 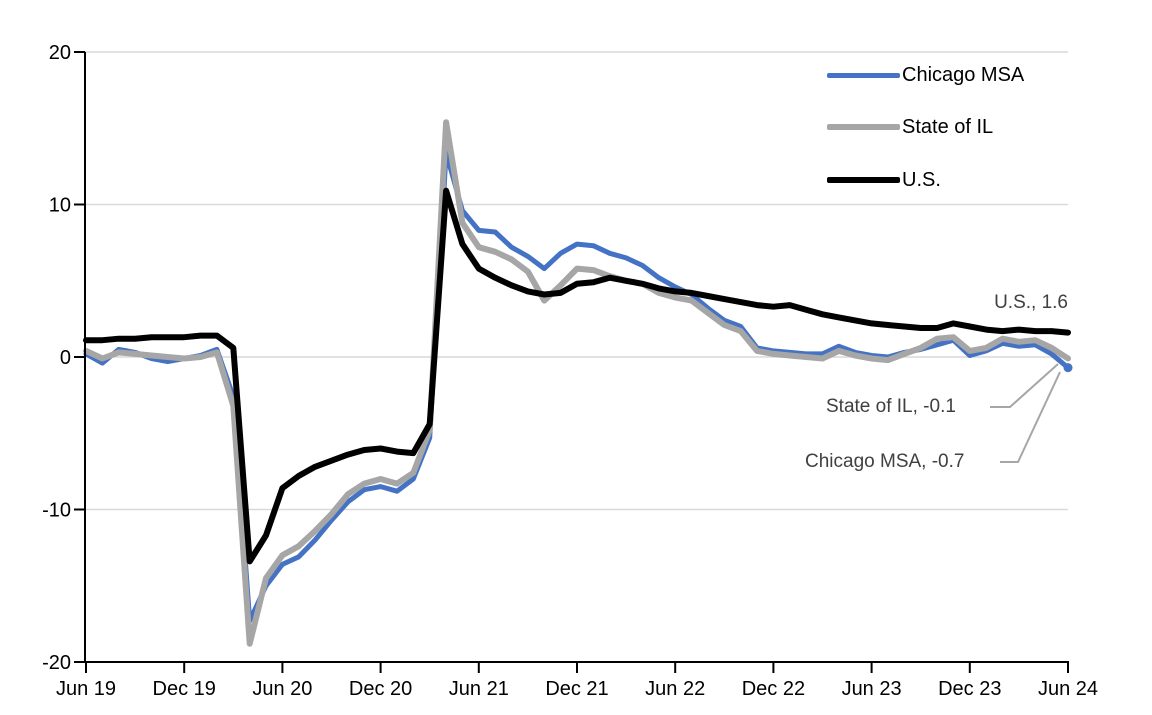 What do you see at coordinates (773, 689) in the screenshot?
I see `x-tick-label: Dec 22` at bounding box center [773, 689].